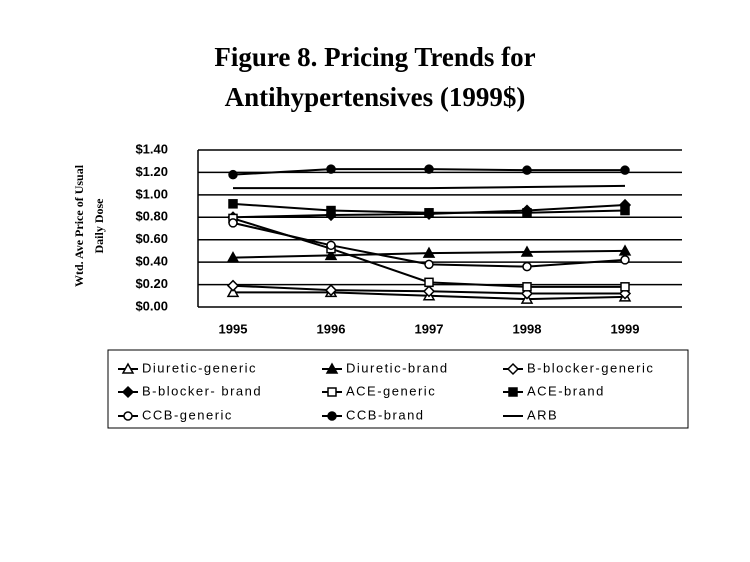 The height and width of the screenshot is (562, 750). I want to click on y-tick-label: $0.00, so click(151, 305).